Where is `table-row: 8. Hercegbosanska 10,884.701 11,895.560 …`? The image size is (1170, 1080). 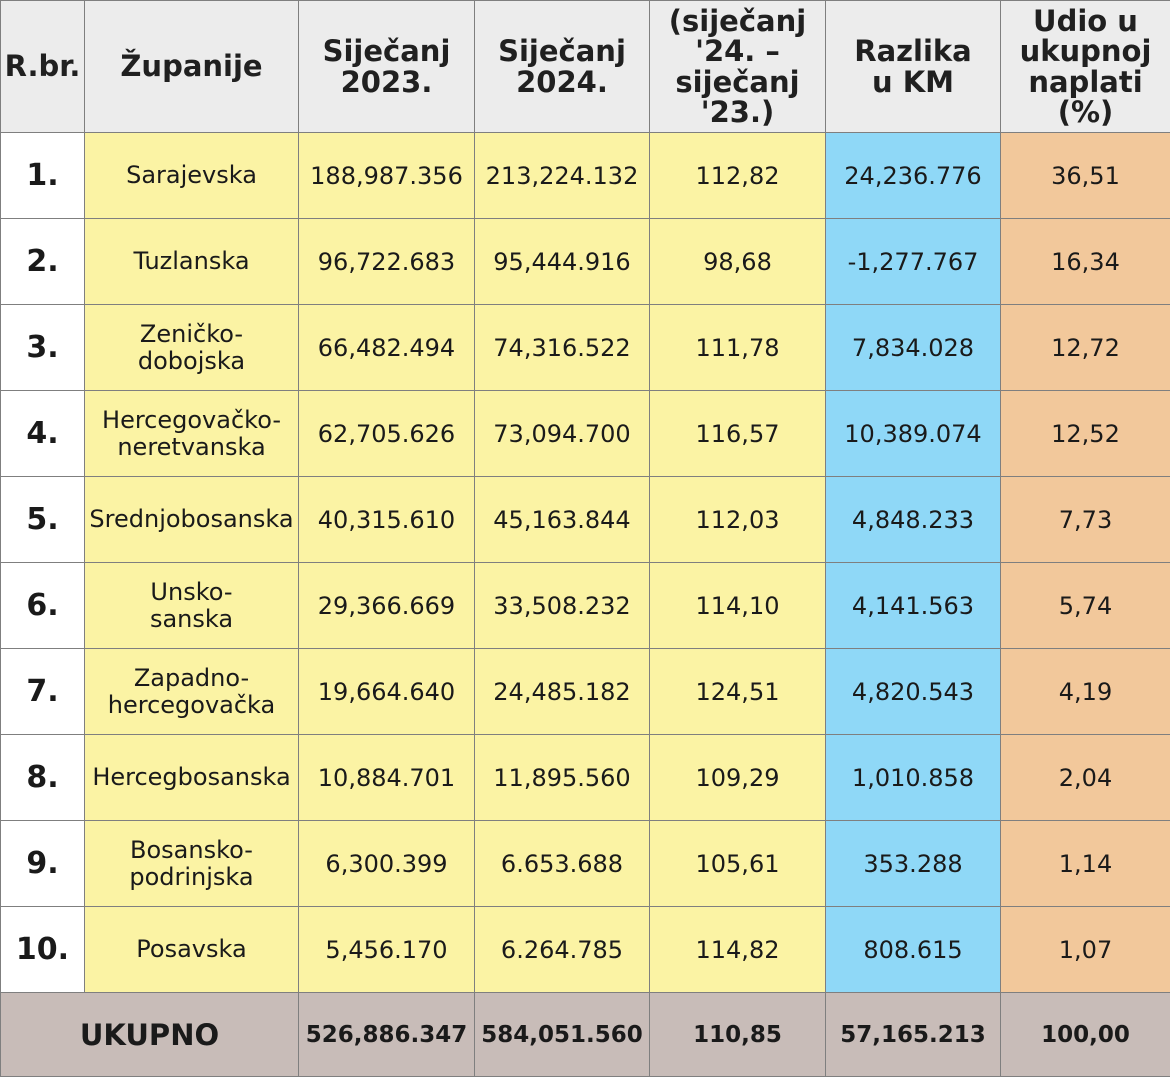 table-row: 8. Hercegbosanska 10,884.701 11,895.560 … is located at coordinates (585, 777).